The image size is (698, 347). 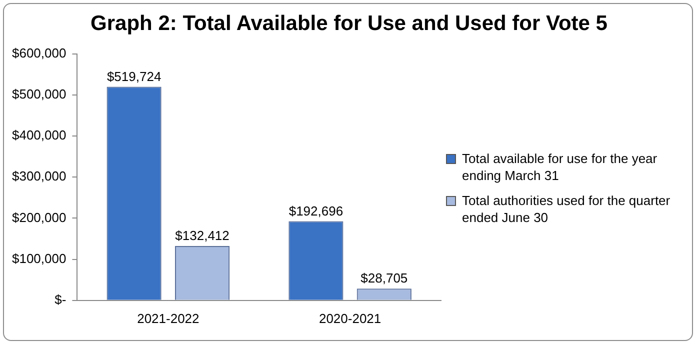 I want to click on y-tick-label: $100,000, so click(x=39, y=258).